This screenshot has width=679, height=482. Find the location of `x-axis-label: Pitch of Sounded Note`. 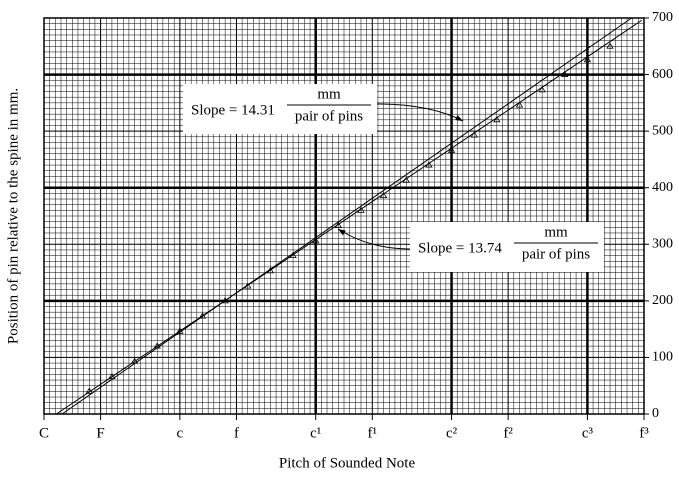

x-axis-label: Pitch of Sounded Note is located at coordinates (347, 463).